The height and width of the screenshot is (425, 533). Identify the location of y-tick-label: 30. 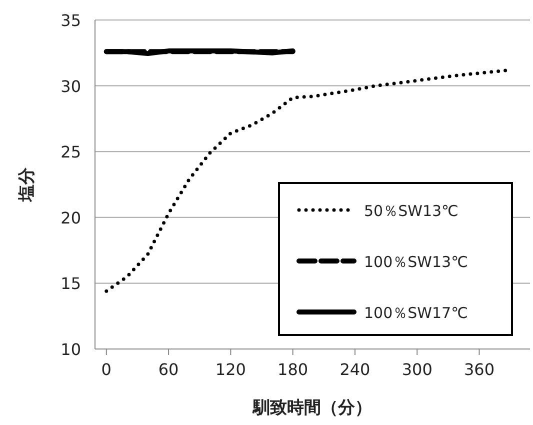
(70, 86).